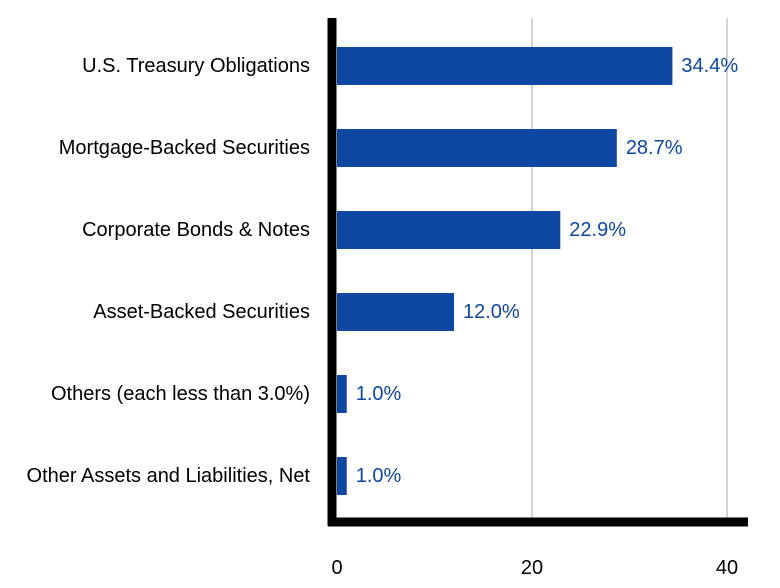  What do you see at coordinates (491, 312) in the screenshot?
I see `data-label-3: 12.0%` at bounding box center [491, 312].